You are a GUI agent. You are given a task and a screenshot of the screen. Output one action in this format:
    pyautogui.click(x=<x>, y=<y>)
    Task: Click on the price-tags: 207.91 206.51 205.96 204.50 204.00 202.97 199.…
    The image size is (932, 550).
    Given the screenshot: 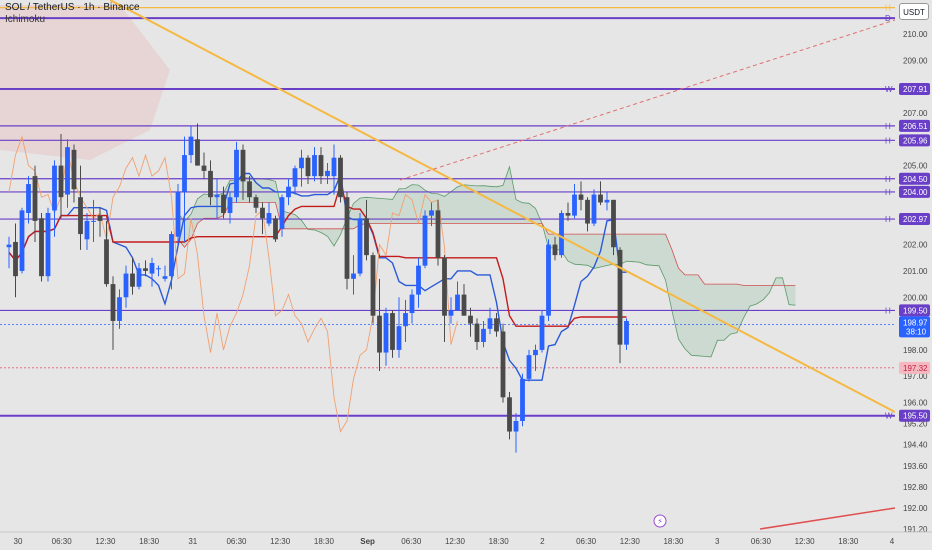 What is the action you would take?
    pyautogui.click(x=914, y=252)
    